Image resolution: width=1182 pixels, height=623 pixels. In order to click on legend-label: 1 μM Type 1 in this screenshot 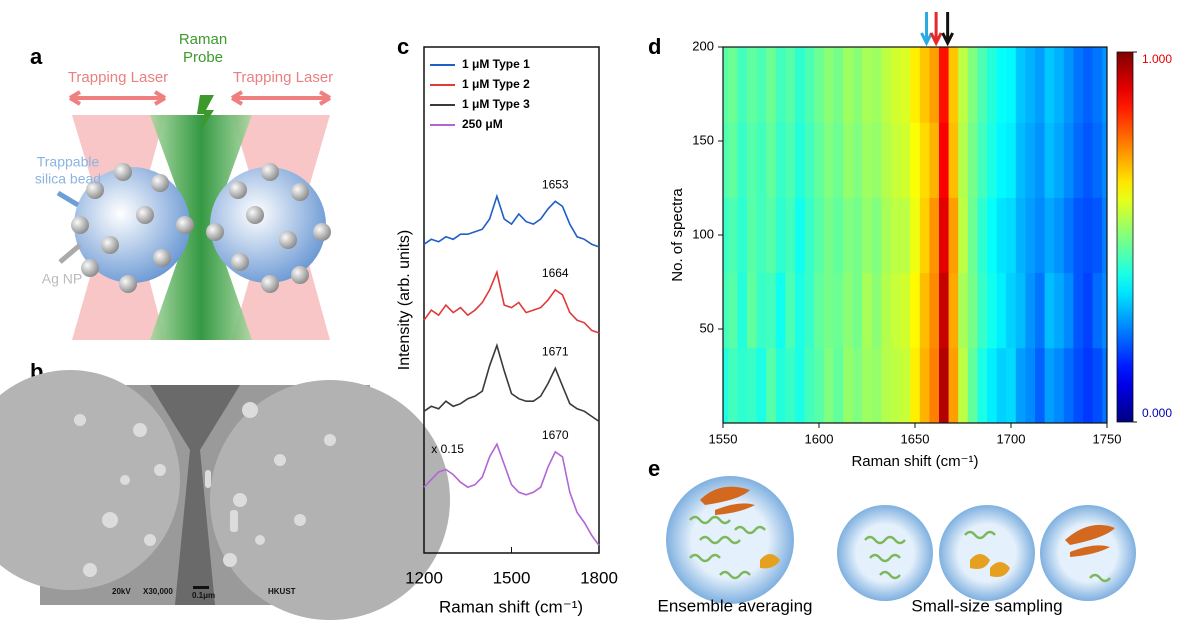, I will do `click(496, 64)`.